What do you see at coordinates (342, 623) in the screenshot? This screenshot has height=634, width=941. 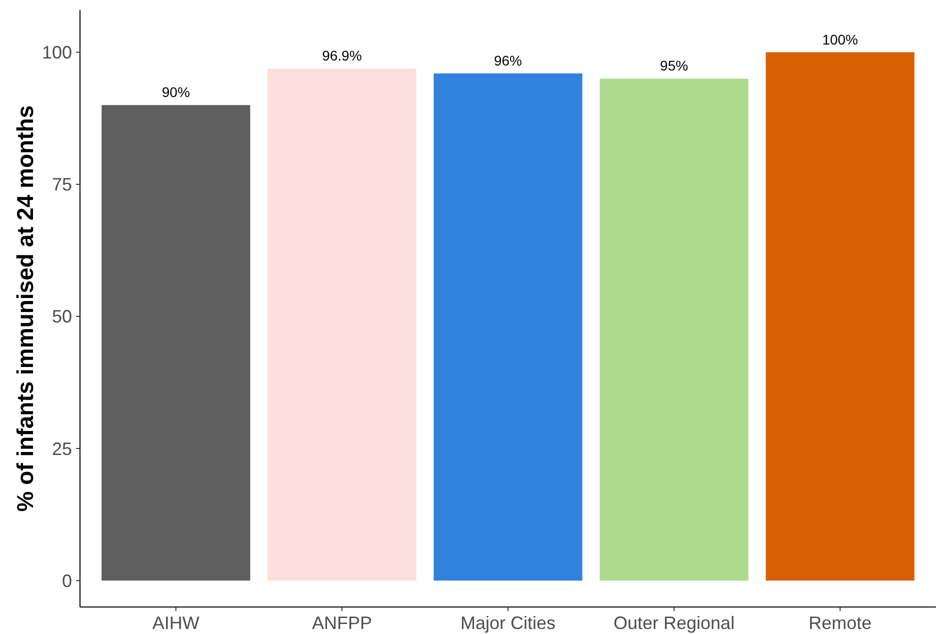 I see `x-tick-label: ANFPP` at bounding box center [342, 623].